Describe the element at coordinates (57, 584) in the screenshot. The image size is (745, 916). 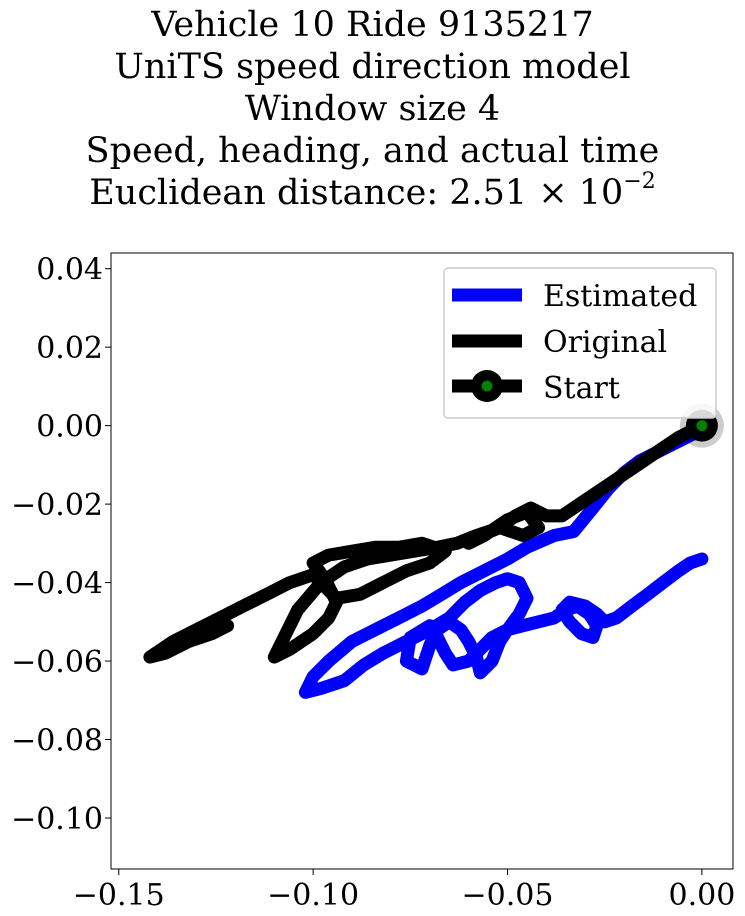
I see `y-tick-label: −0.04` at that location.